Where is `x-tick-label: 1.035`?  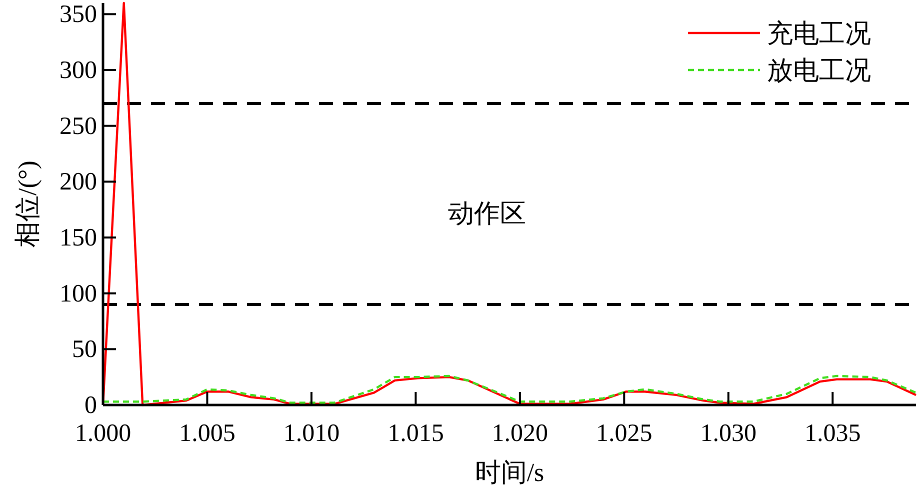
x-tick-label: 1.035 is located at coordinates (832, 433).